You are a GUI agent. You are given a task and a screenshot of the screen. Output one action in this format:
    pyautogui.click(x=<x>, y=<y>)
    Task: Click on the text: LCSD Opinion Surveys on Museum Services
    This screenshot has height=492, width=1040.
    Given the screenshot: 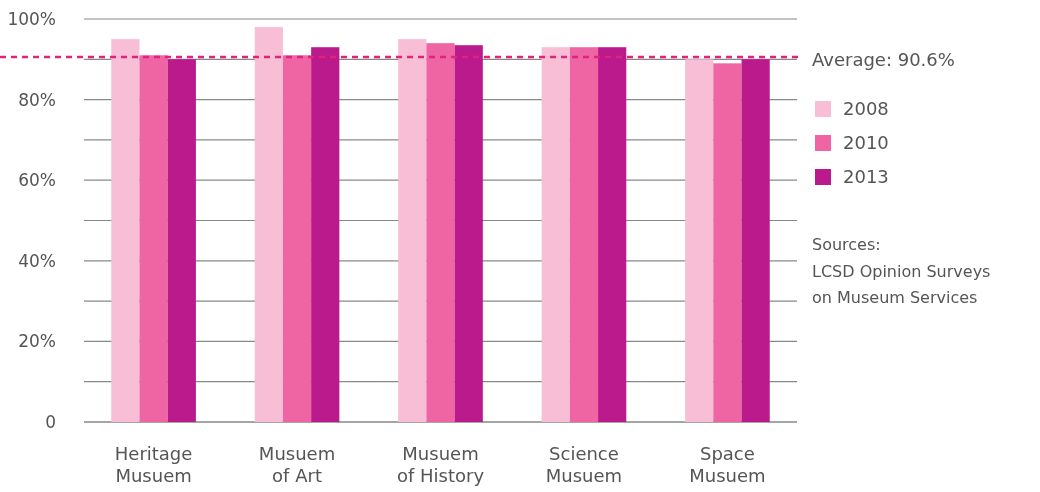 What is the action you would take?
    pyautogui.click(x=901, y=284)
    